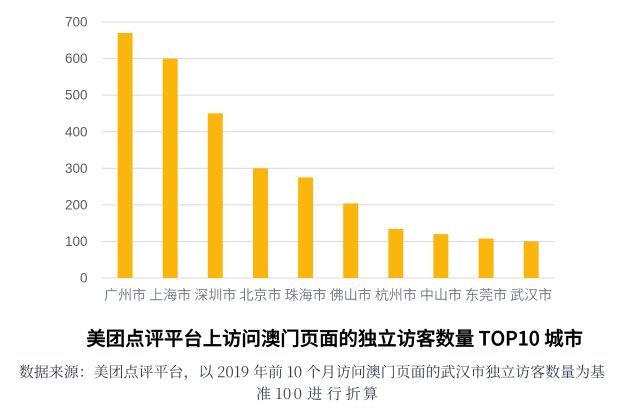 The image size is (620, 420). I want to click on svg-text: 300, so click(76, 168).